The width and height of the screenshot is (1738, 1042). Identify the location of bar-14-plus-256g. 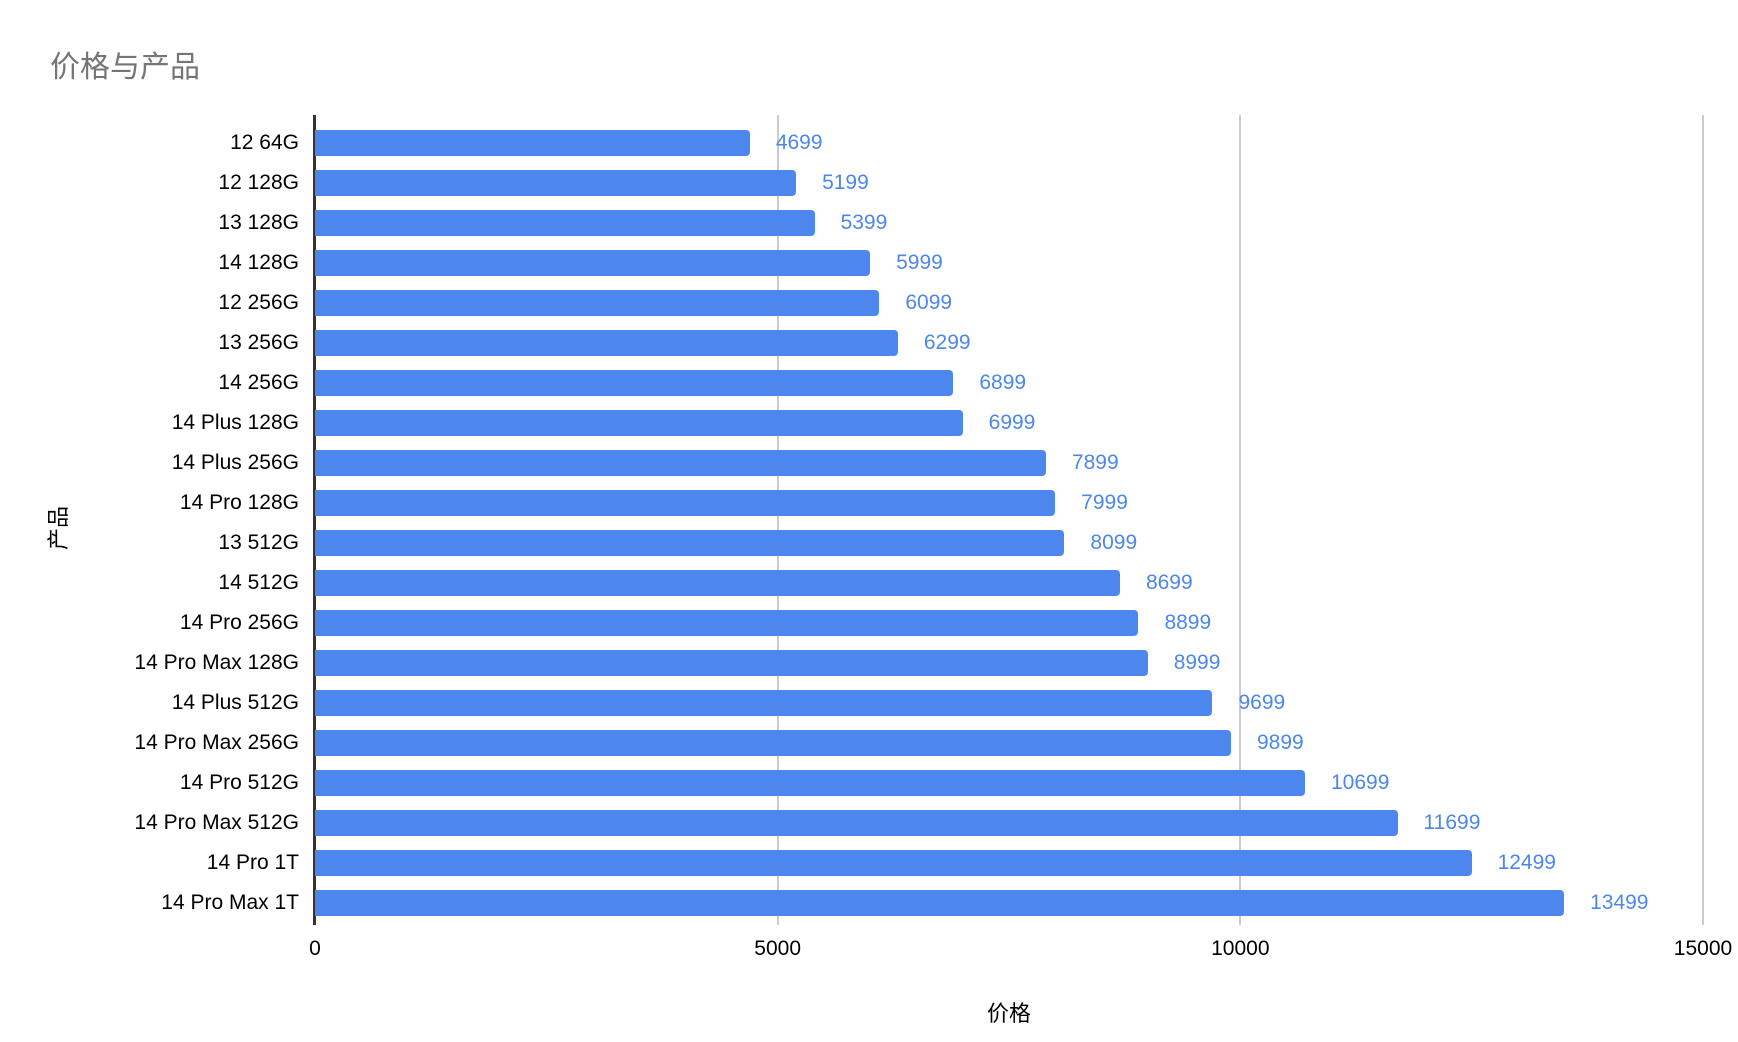
(680, 463).